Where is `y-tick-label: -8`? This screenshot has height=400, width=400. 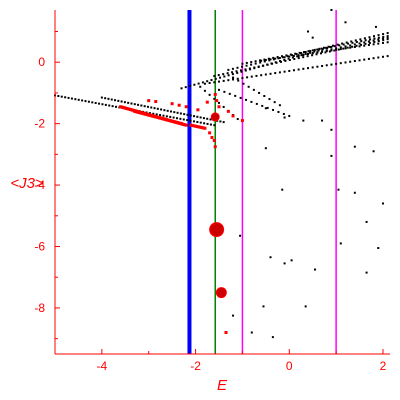
y-tick-label: -8 is located at coordinates (39, 308).